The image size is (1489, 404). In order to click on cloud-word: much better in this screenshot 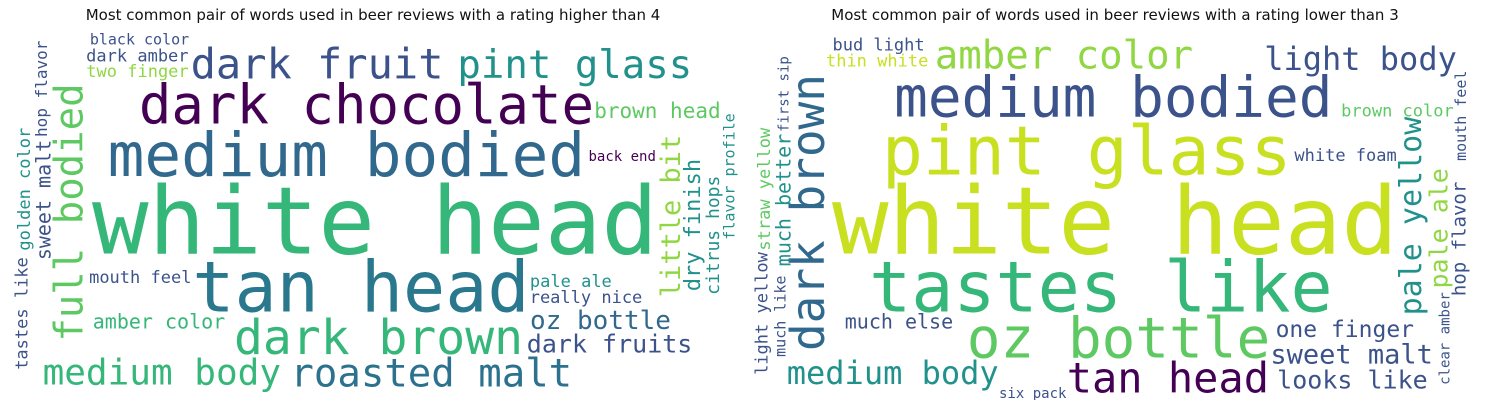, I will do `click(783, 200)`.